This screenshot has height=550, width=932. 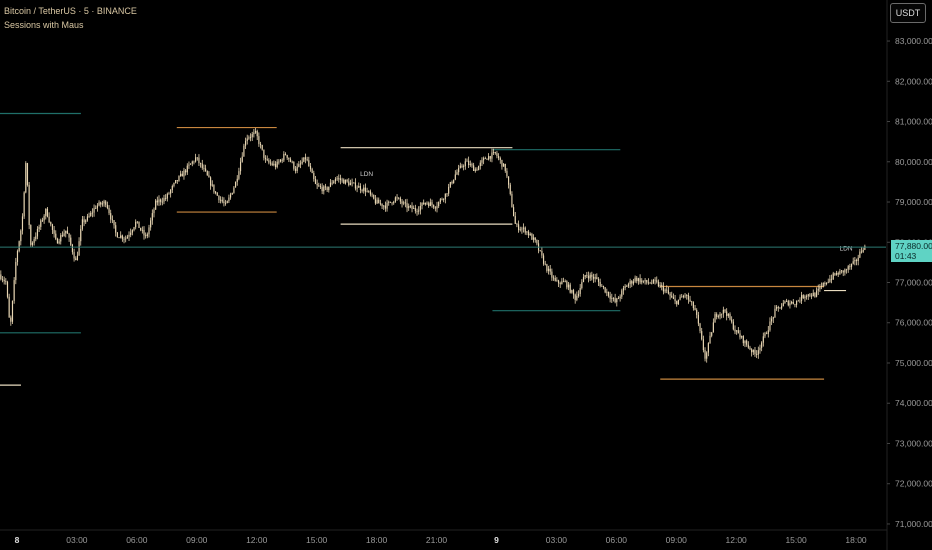 What do you see at coordinates (70, 11) in the screenshot?
I see `symbol-title: Bitcoin / TetherUS · 5 · BINANCE` at bounding box center [70, 11].